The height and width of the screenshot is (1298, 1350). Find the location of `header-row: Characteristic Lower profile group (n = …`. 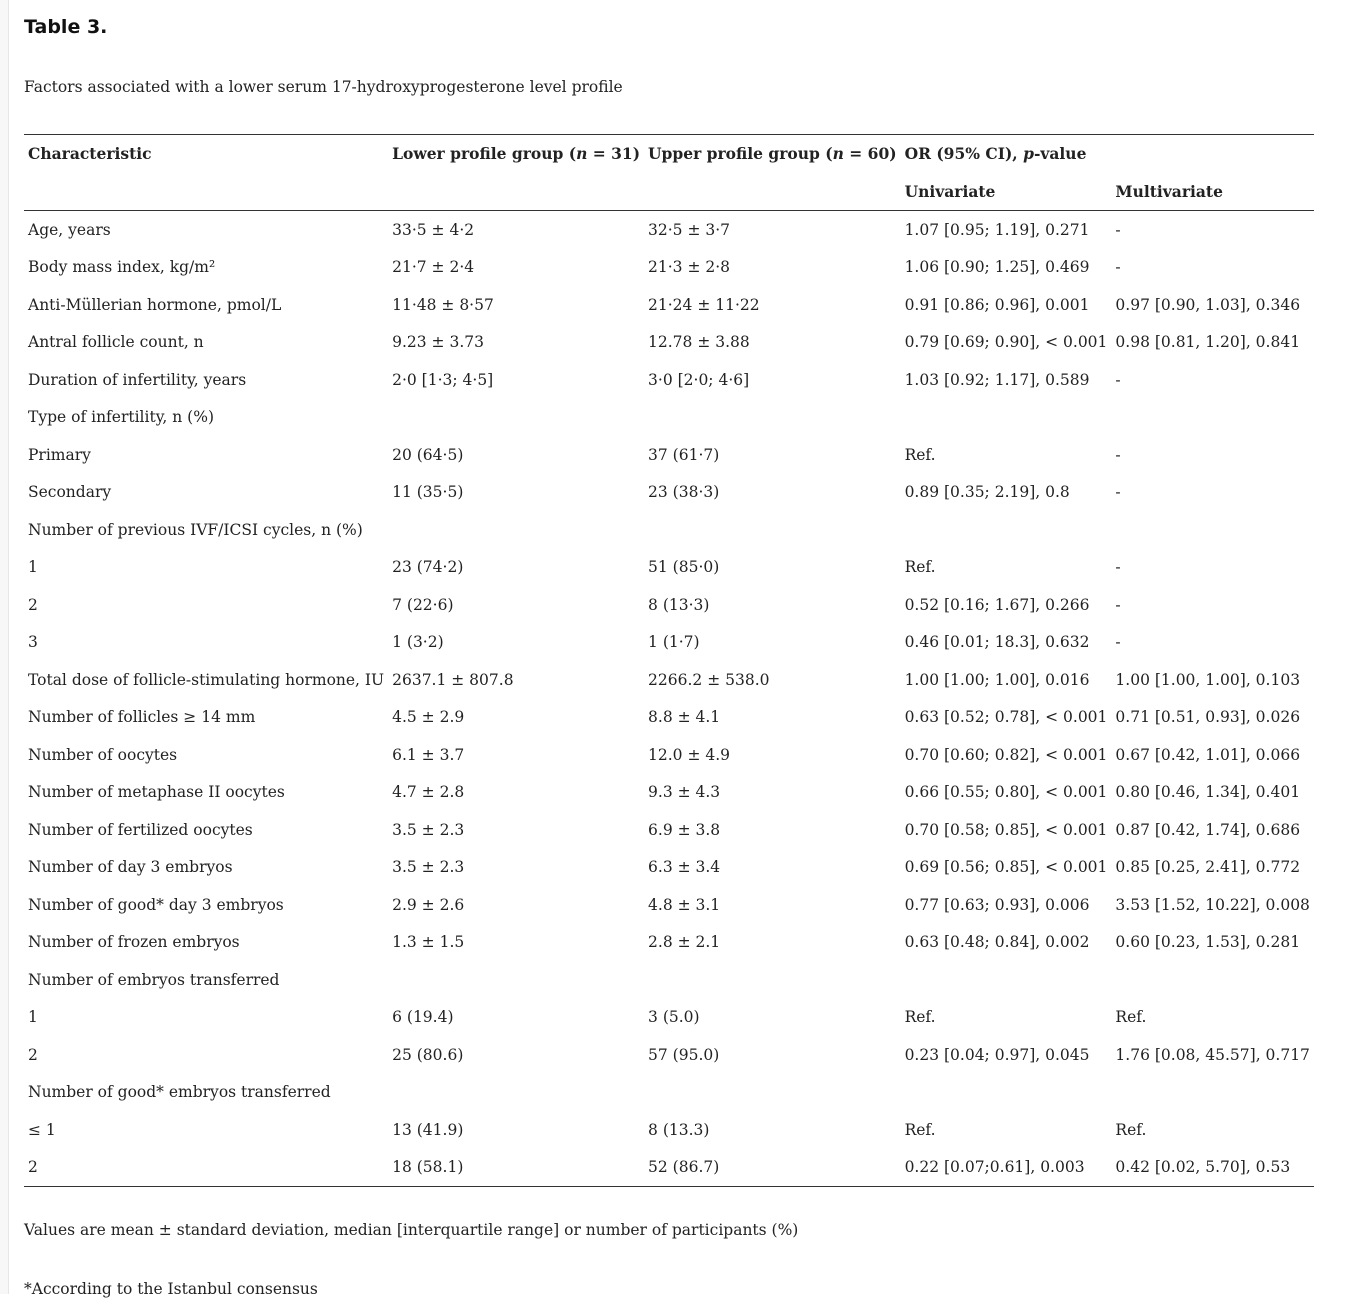

header-row: Characteristic Lower profile group (n = … is located at coordinates (669, 154).